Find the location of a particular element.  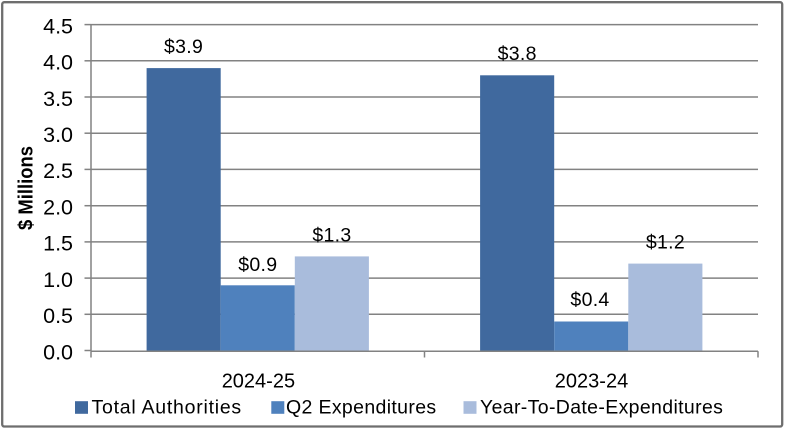

svg-text: Total Authorities is located at coordinates (167, 407).